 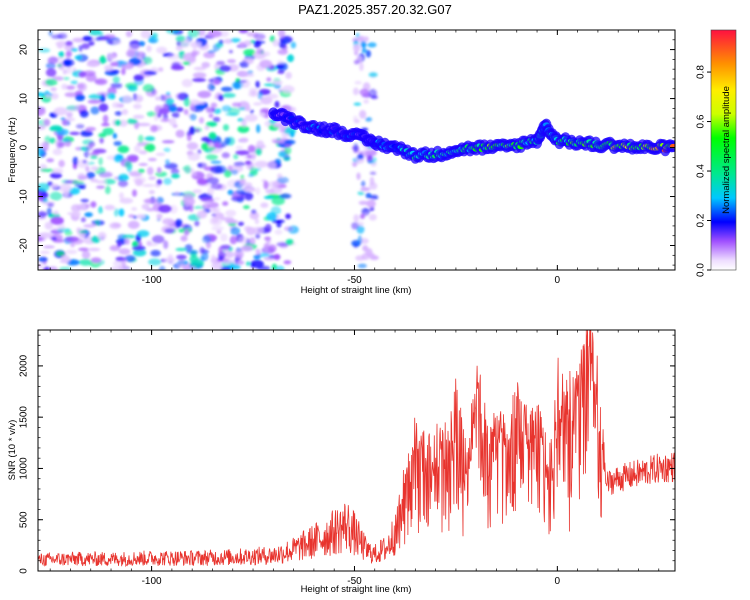 What do you see at coordinates (354, 581) in the screenshot?
I see `x-tick-label: -50` at bounding box center [354, 581].